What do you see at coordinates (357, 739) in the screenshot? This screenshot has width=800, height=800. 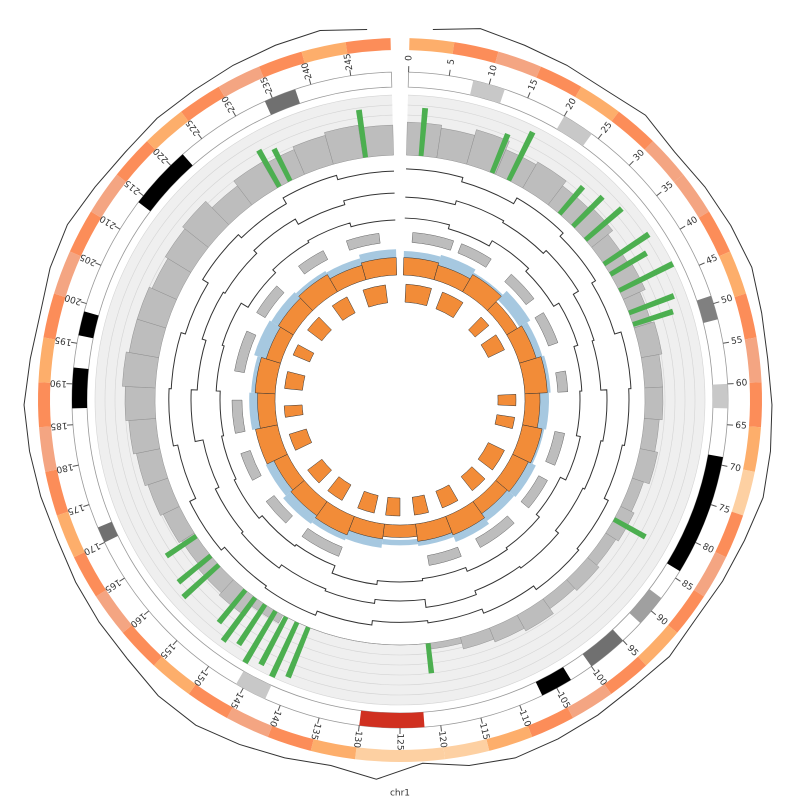 I see `tick-label: 130` at bounding box center [357, 739].